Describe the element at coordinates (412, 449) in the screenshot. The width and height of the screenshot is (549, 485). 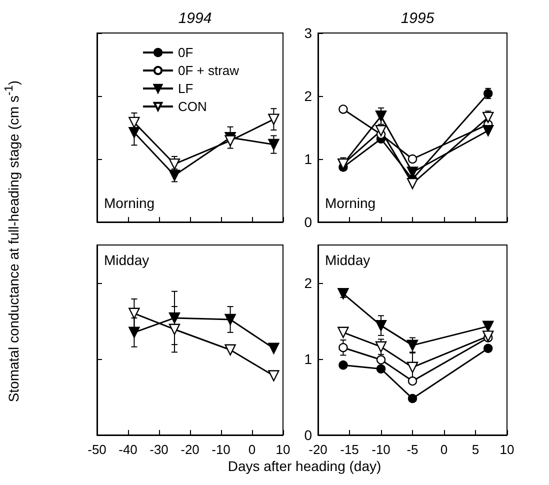
I see `x-tick-label: -5` at that location.